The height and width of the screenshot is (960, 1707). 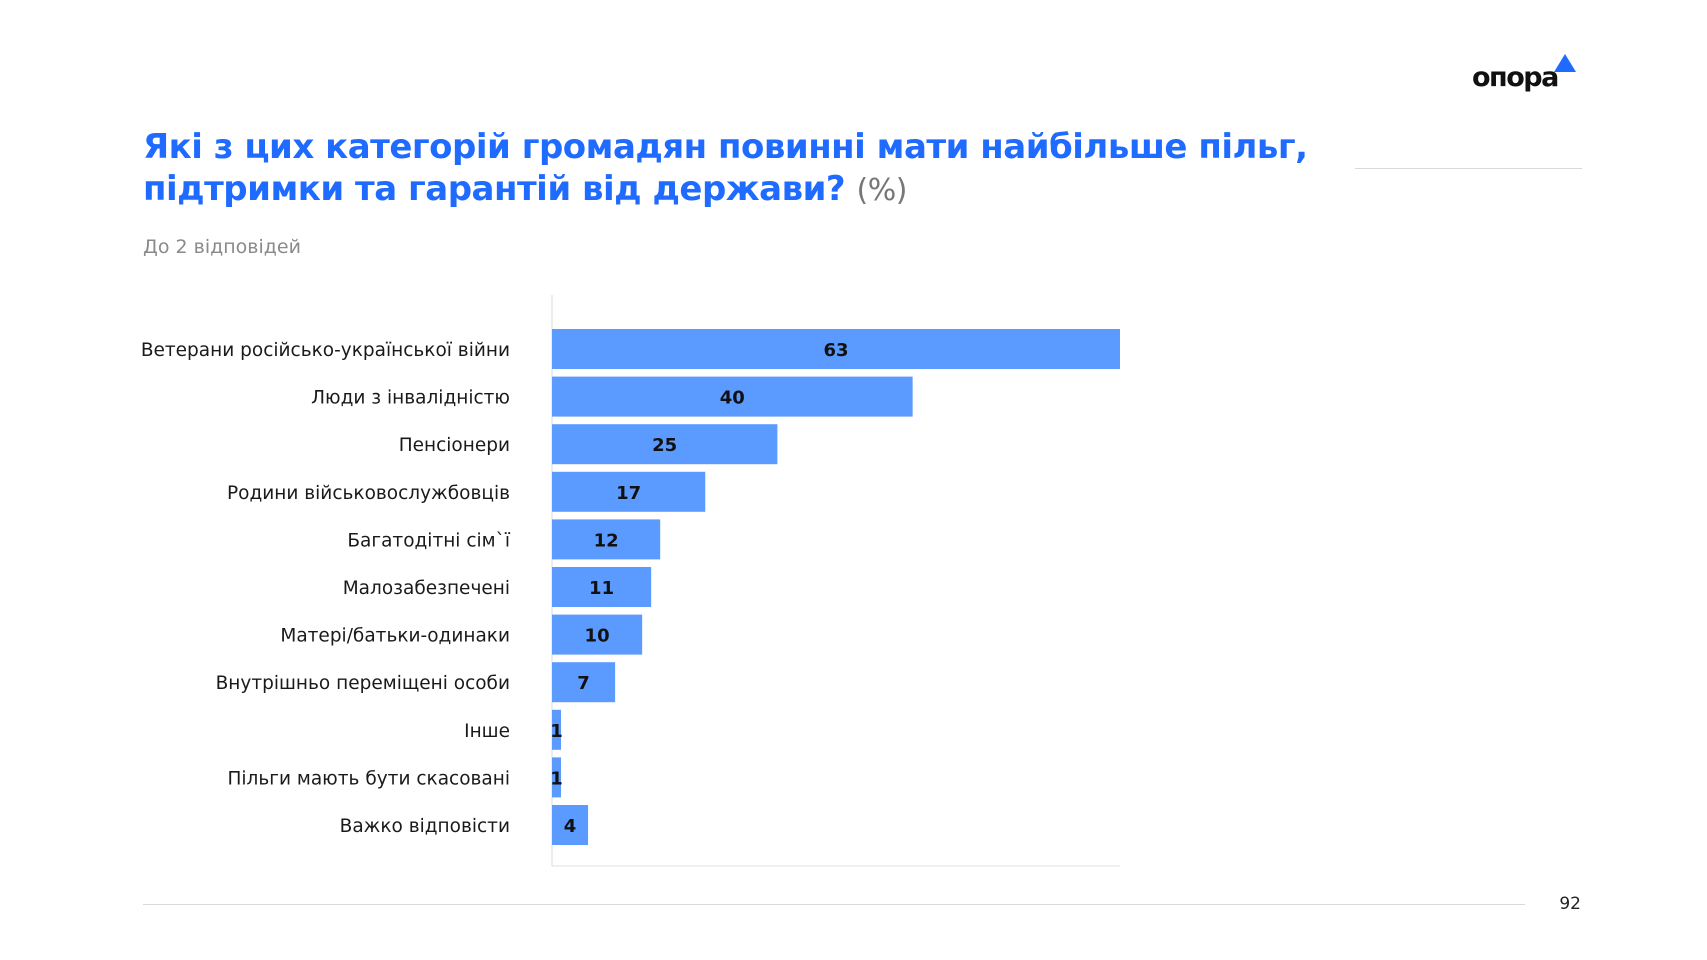 I want to click on opora-logo: опора, so click(x=1527, y=76).